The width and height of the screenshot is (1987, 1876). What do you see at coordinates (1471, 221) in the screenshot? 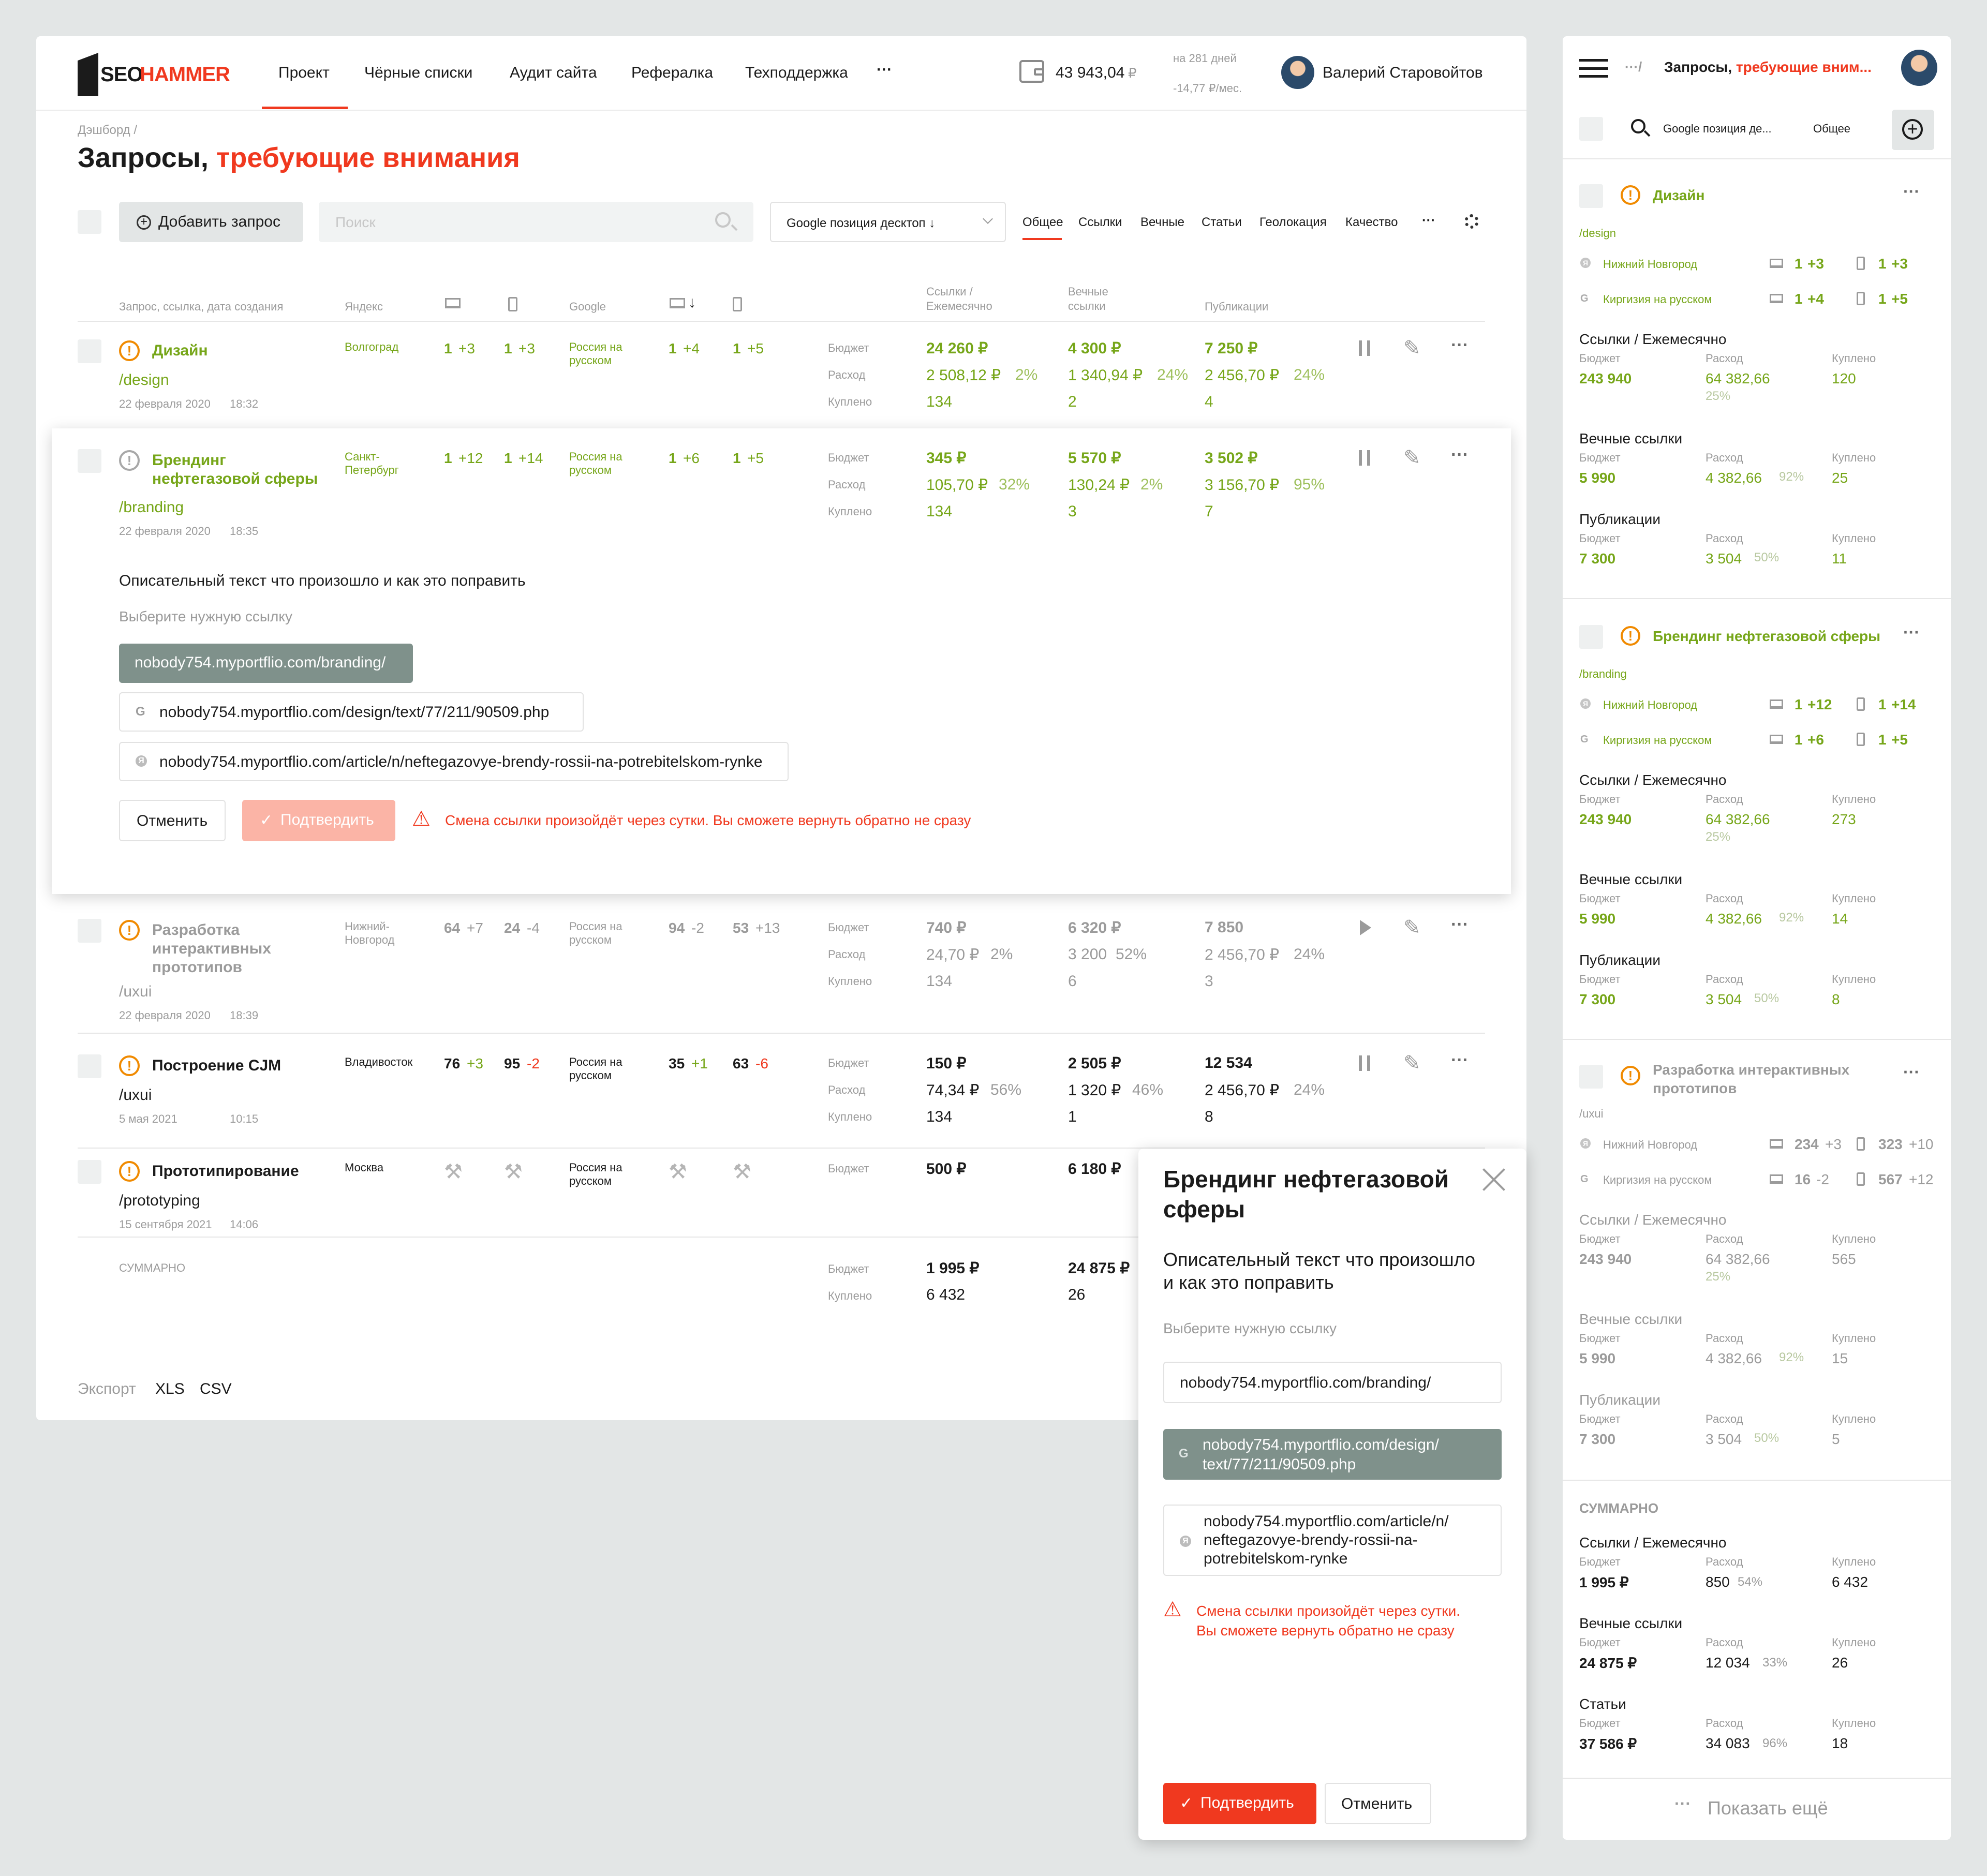
I see `gear-icon` at bounding box center [1471, 221].